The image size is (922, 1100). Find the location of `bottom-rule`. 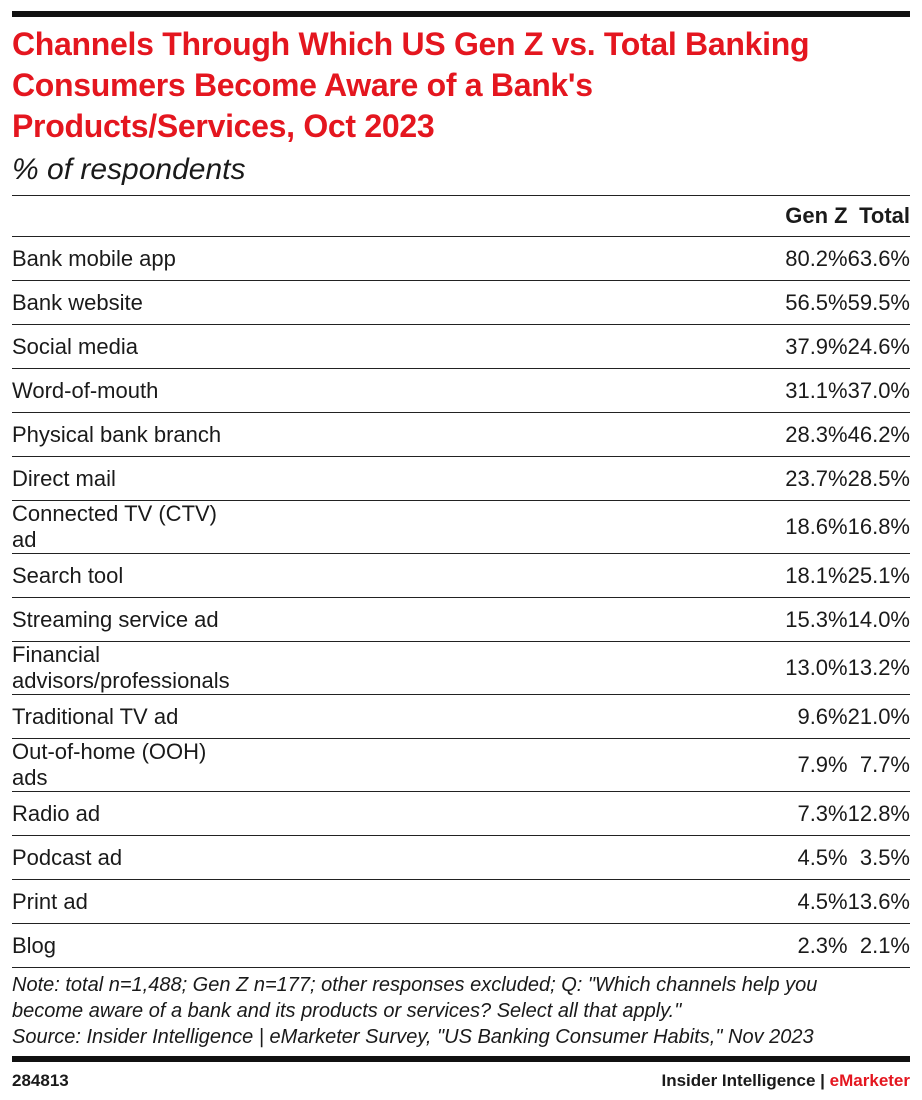

bottom-rule is located at coordinates (461, 1059).